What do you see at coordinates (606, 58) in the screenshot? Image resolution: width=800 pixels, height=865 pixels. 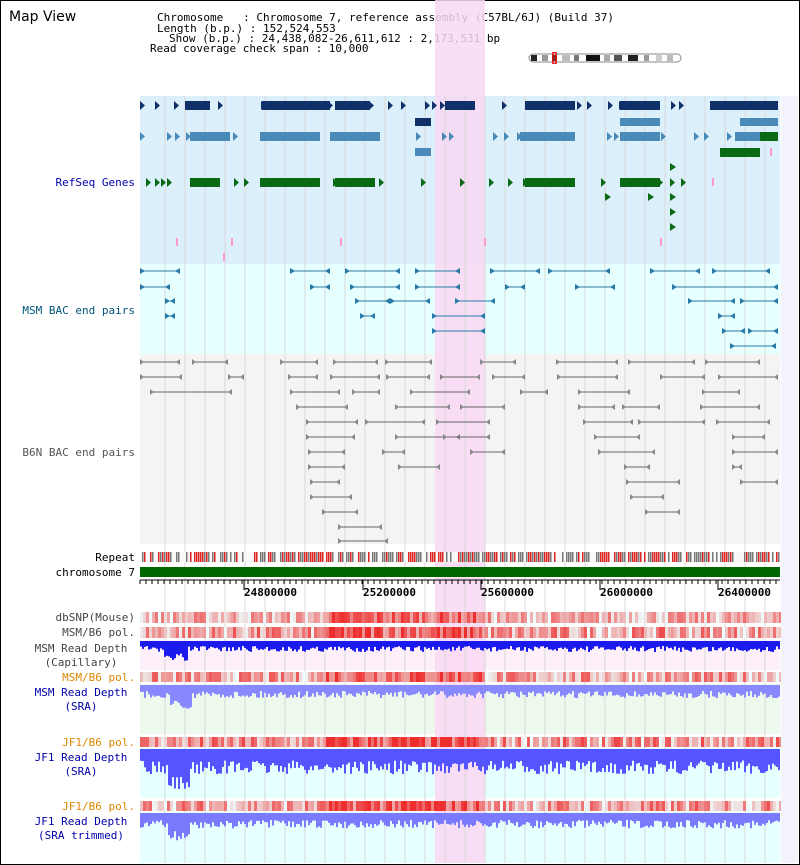 I see `chromosome-ideogram` at bounding box center [606, 58].